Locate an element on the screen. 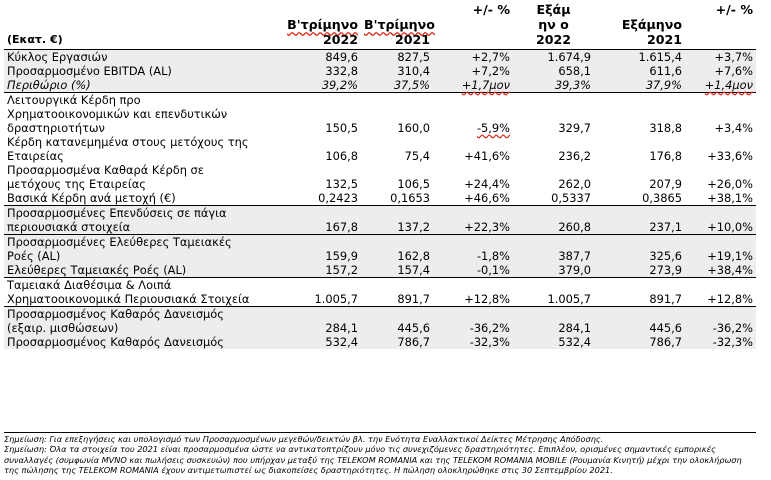 Image resolution: width=771 pixels, height=480 pixels. cell-value: +41,6% is located at coordinates (487, 156).